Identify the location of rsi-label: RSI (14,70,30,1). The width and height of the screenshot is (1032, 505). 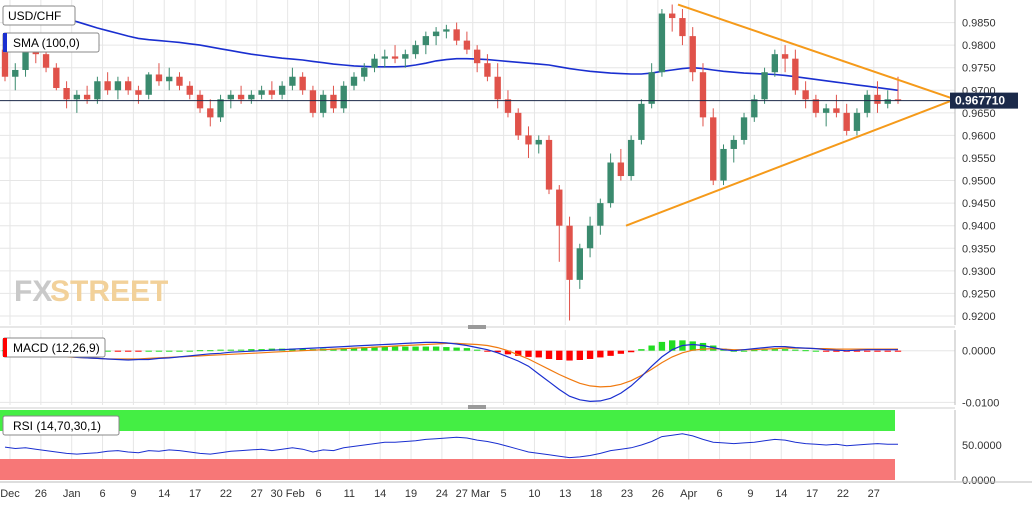
(61, 425).